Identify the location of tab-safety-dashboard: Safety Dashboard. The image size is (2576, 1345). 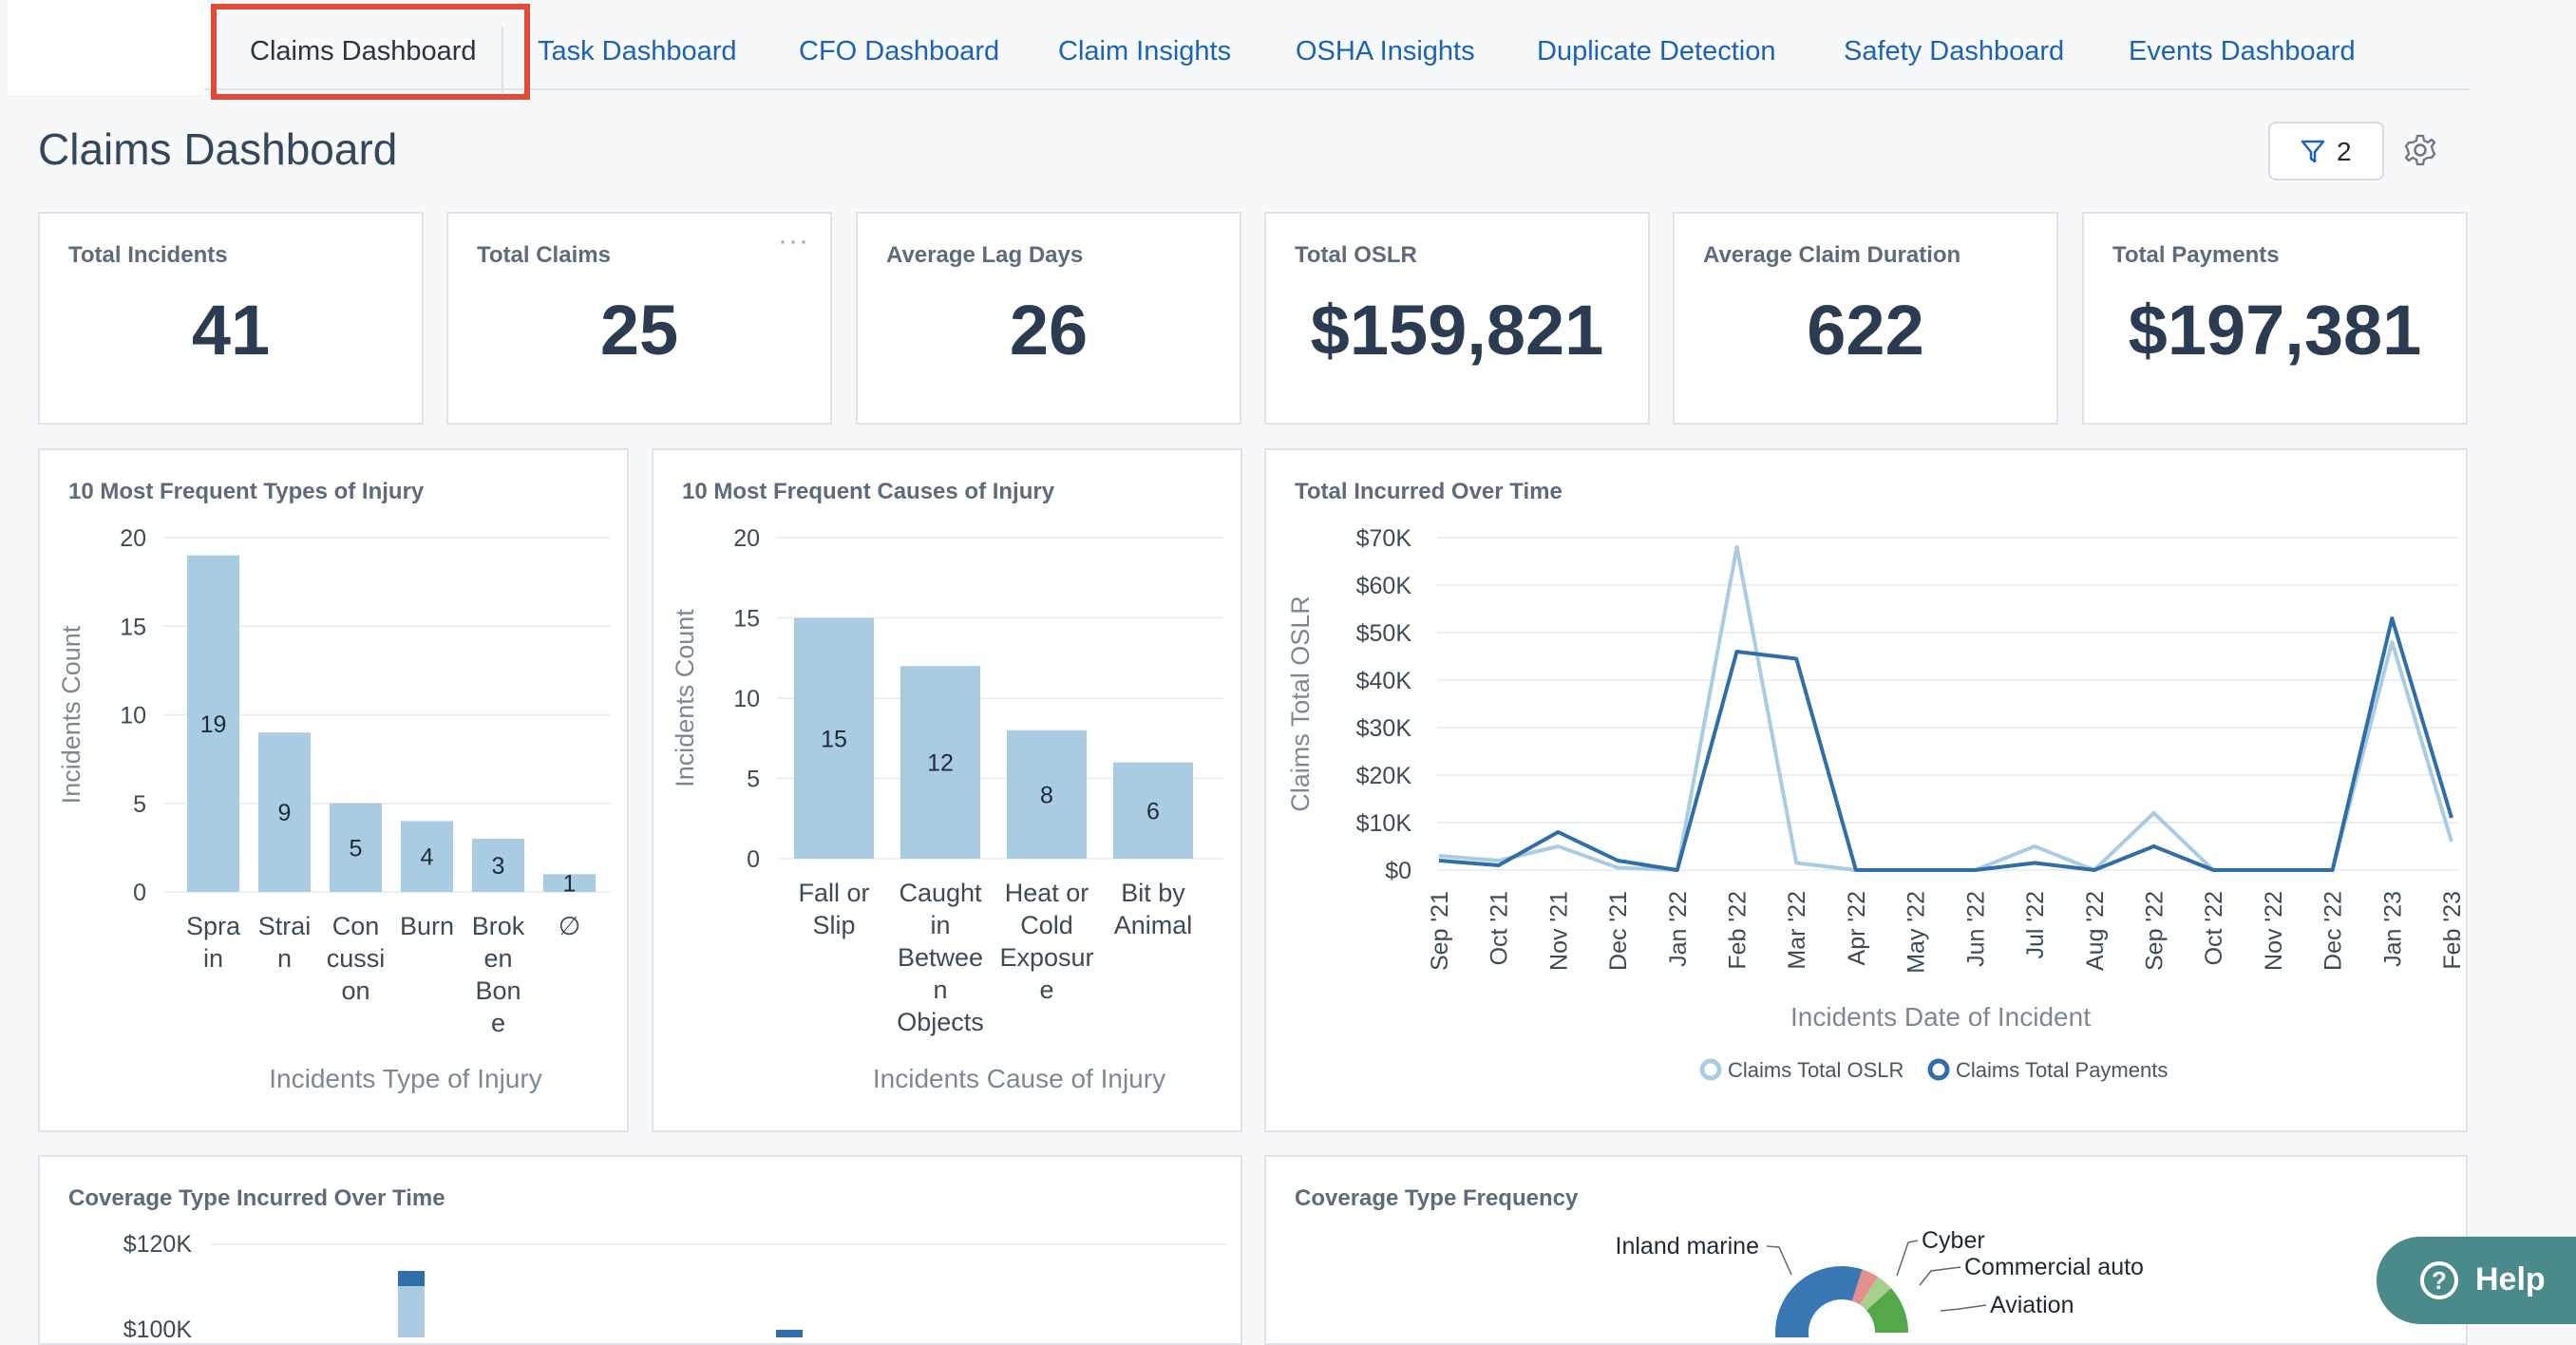
(1954, 51).